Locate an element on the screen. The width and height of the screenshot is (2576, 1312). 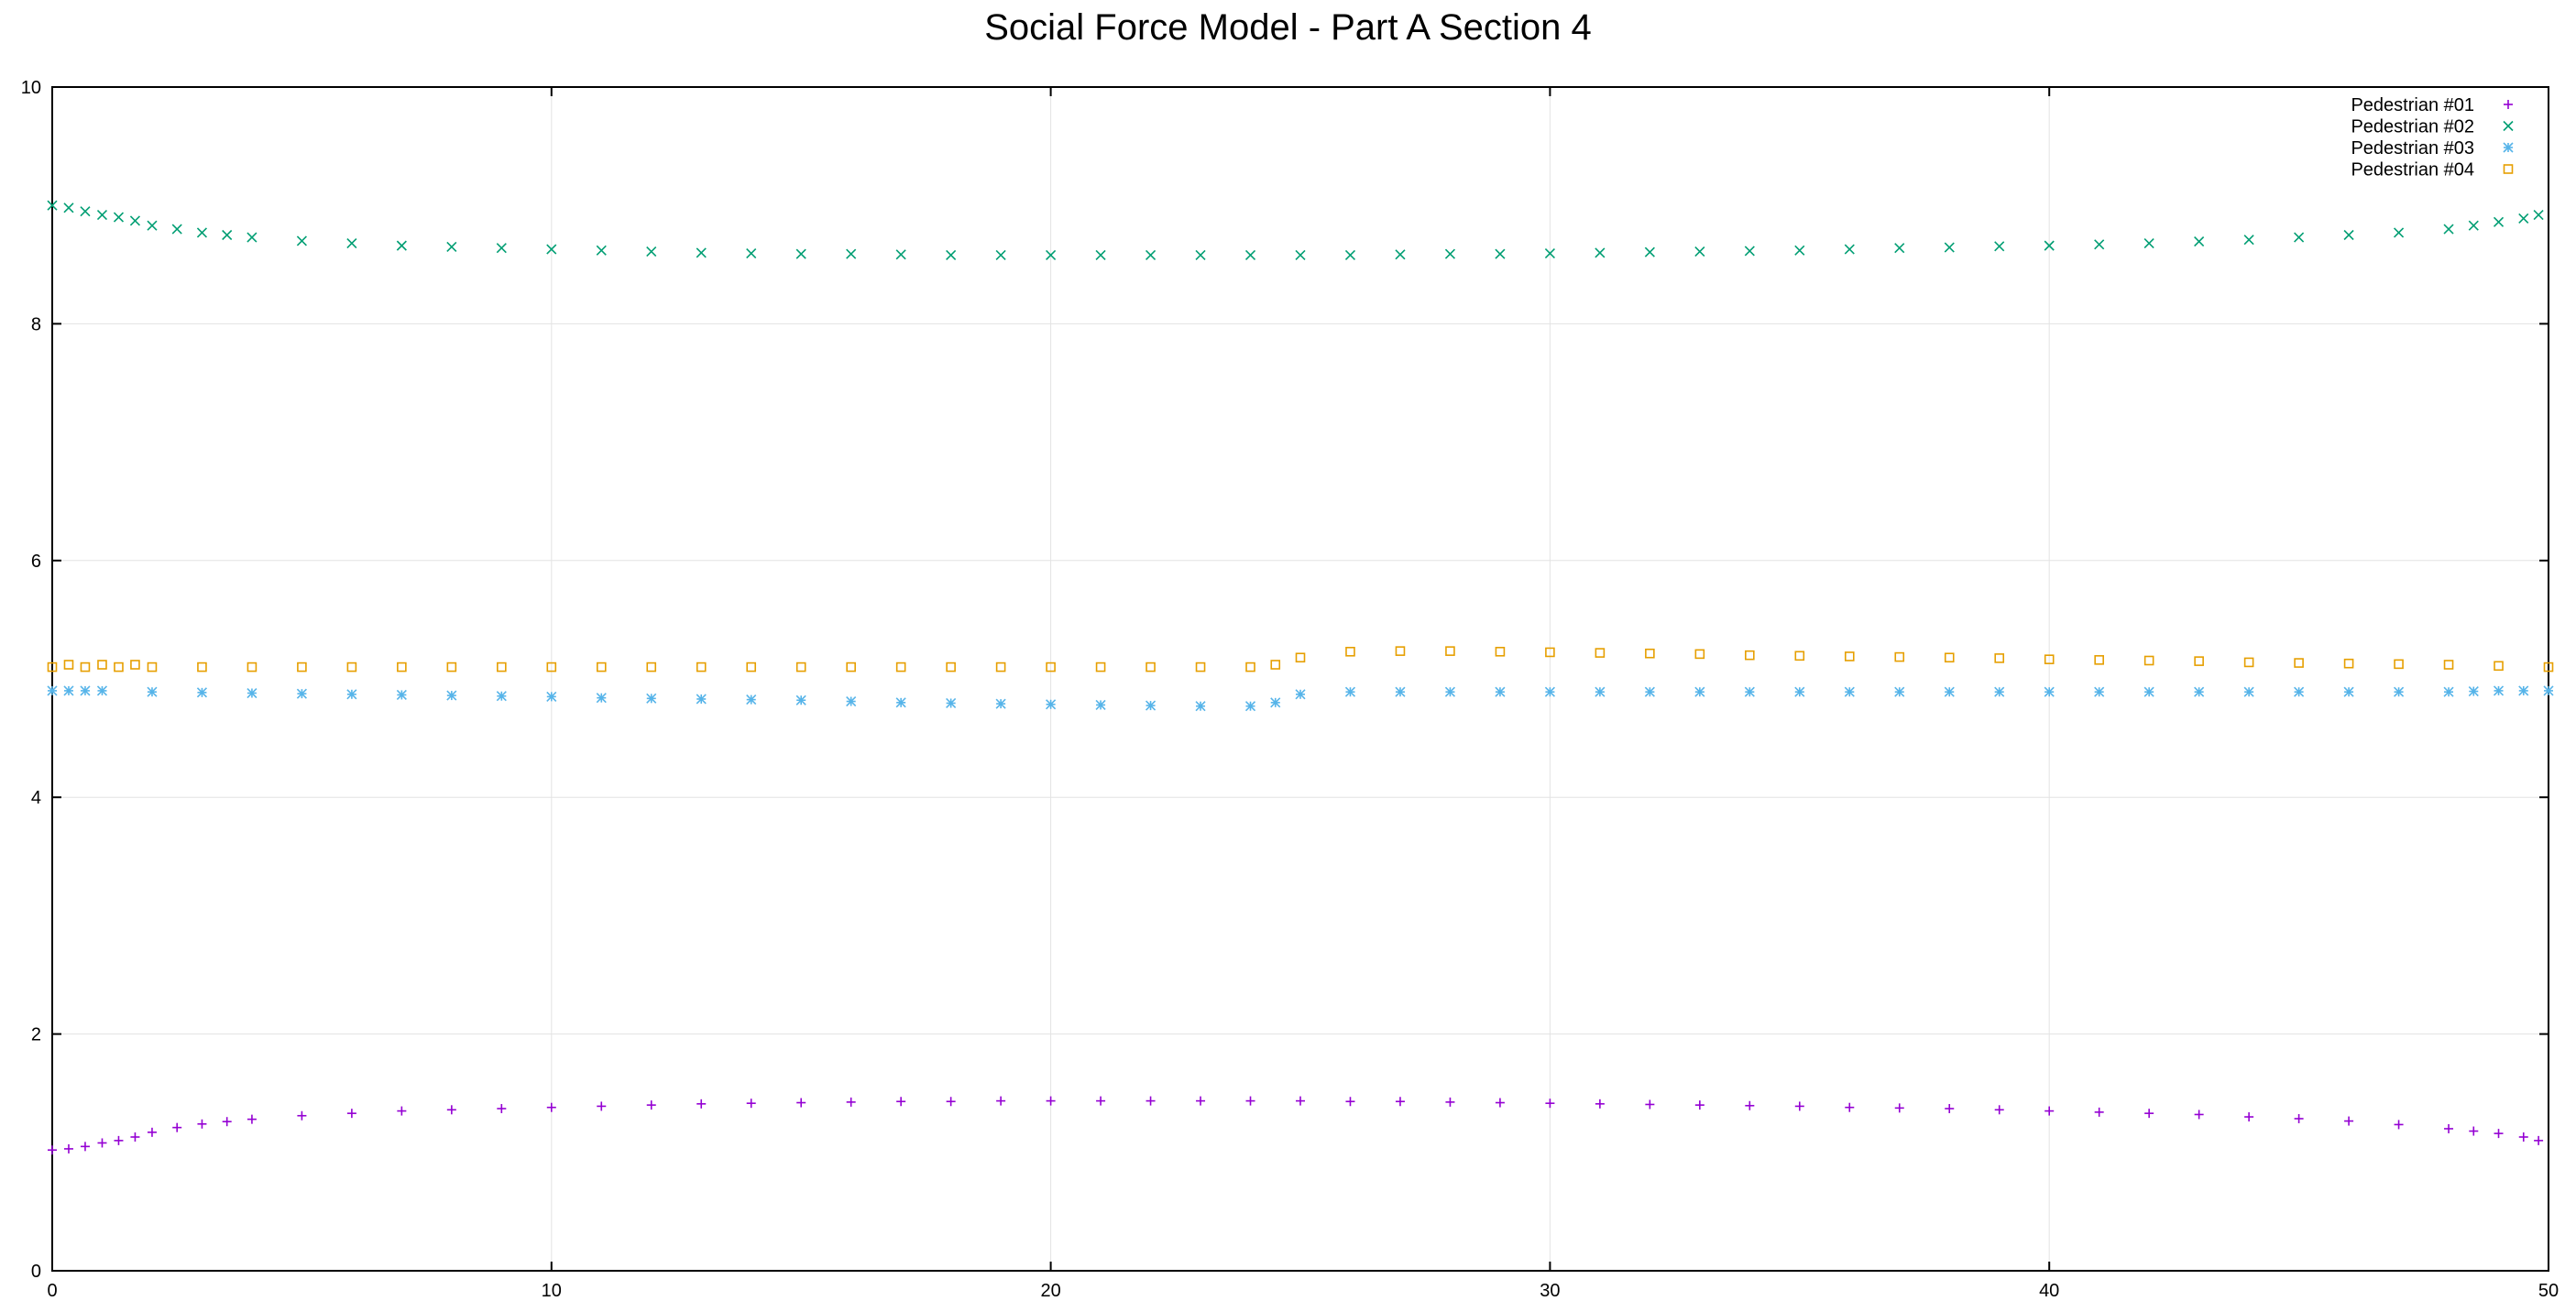
legend-label: Pedestrian #01 is located at coordinates (2413, 105).